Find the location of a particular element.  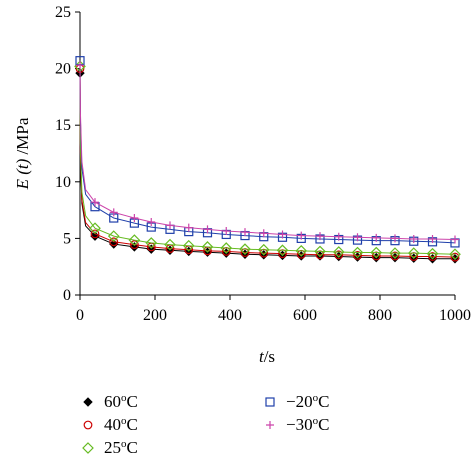

legend-item: 60oC is located at coordinates (110, 401).